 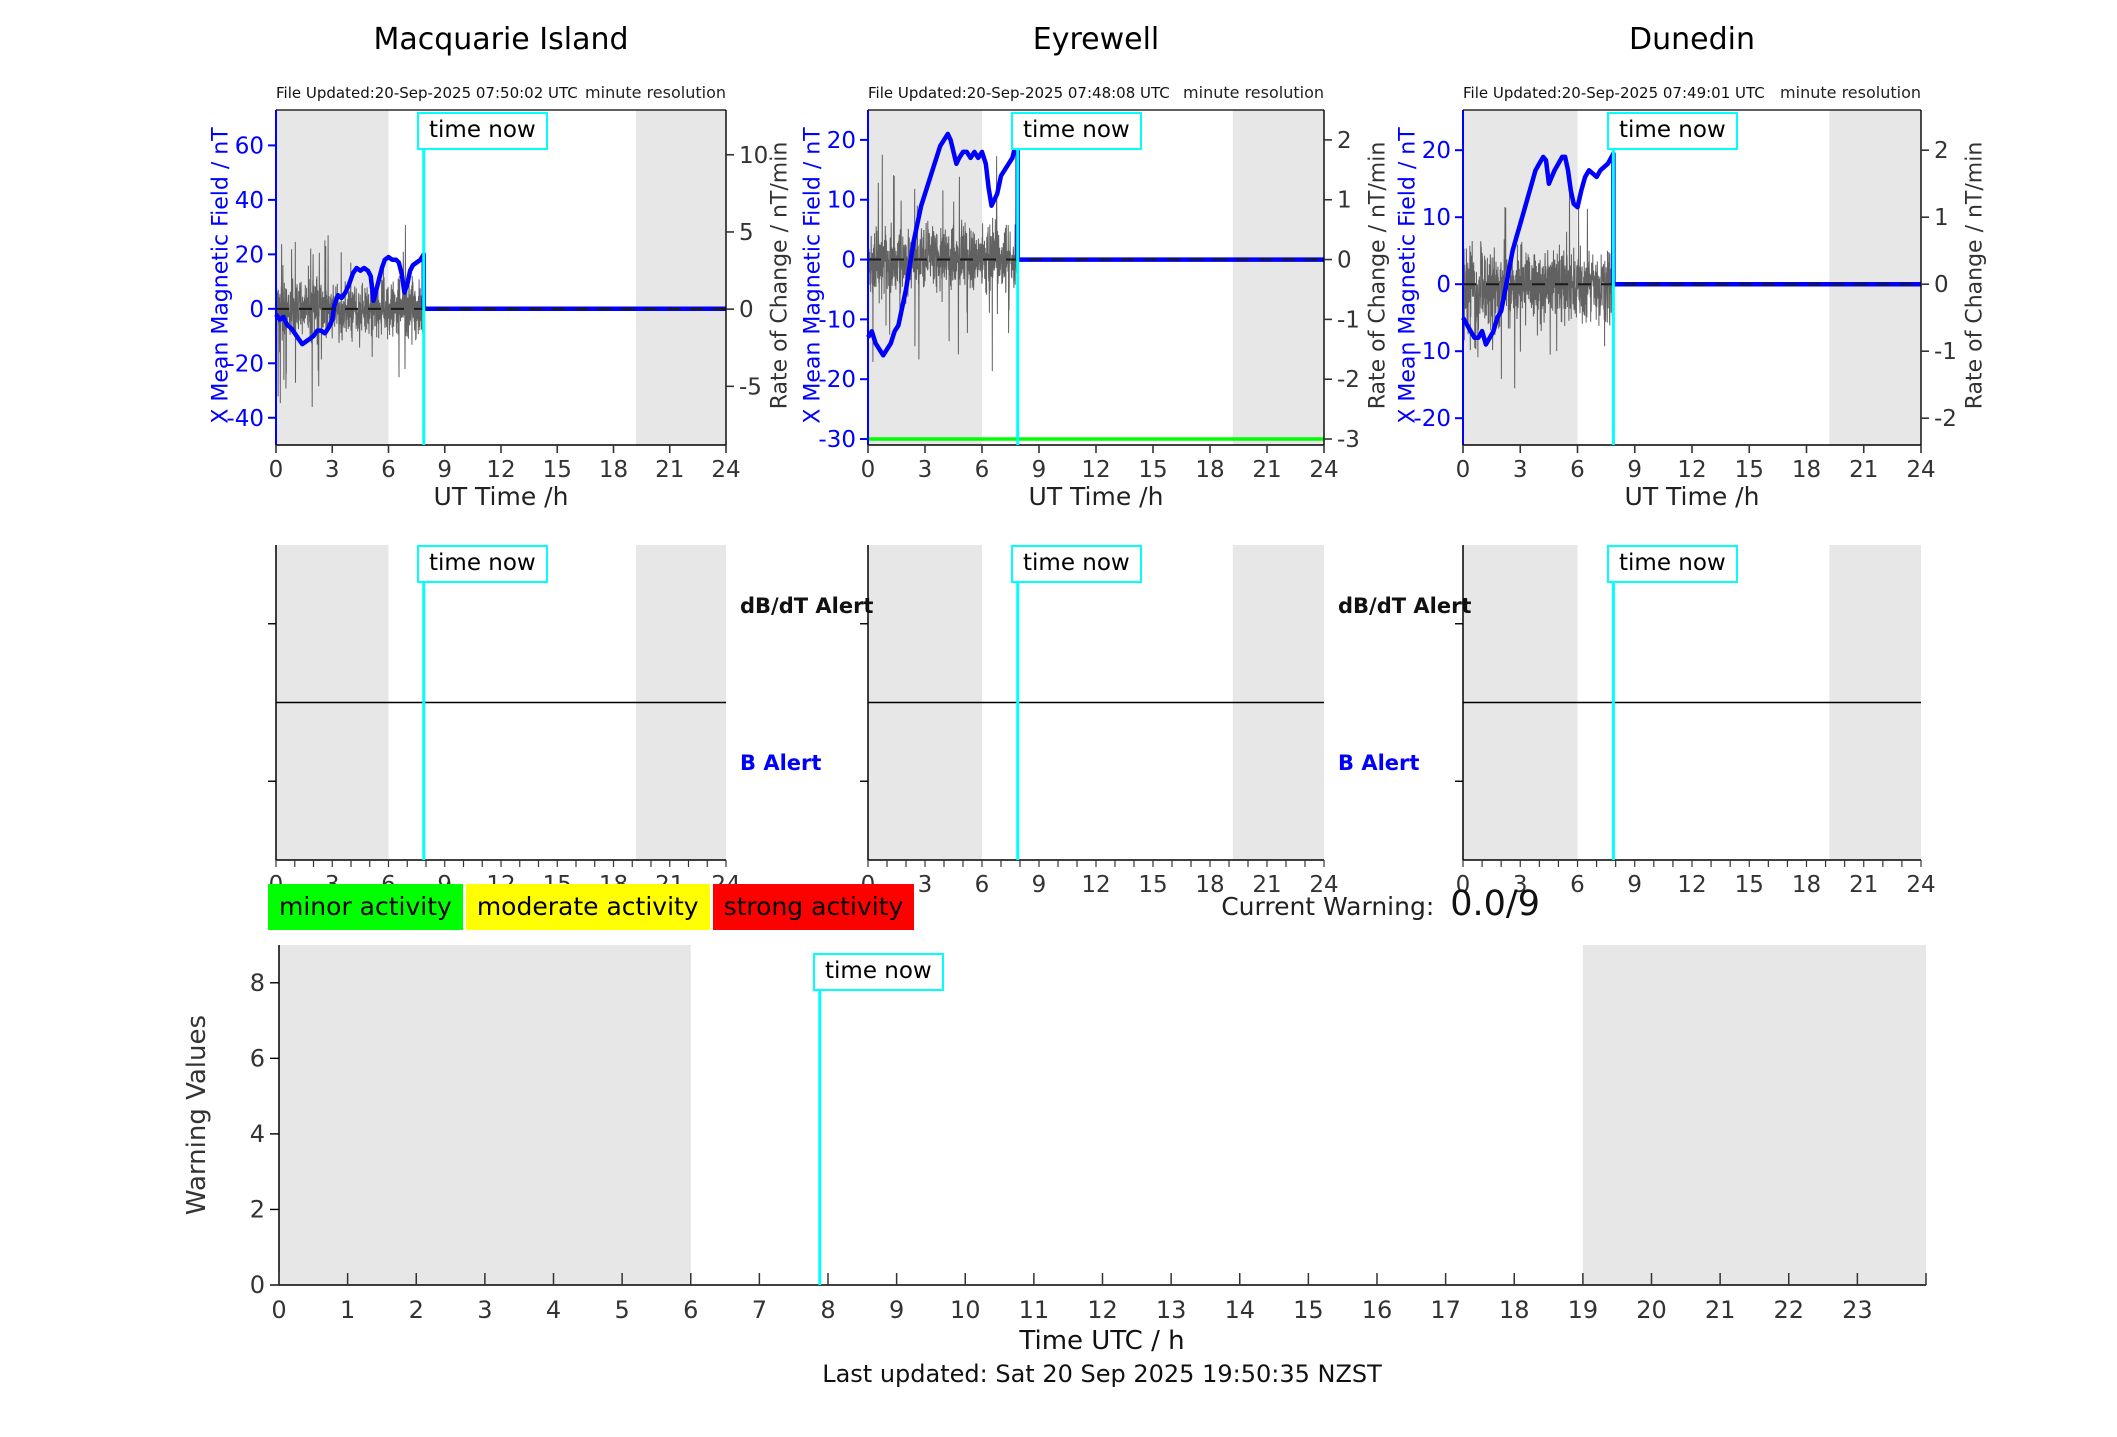 I want to click on tick-label: -2, so click(x=1348, y=380).